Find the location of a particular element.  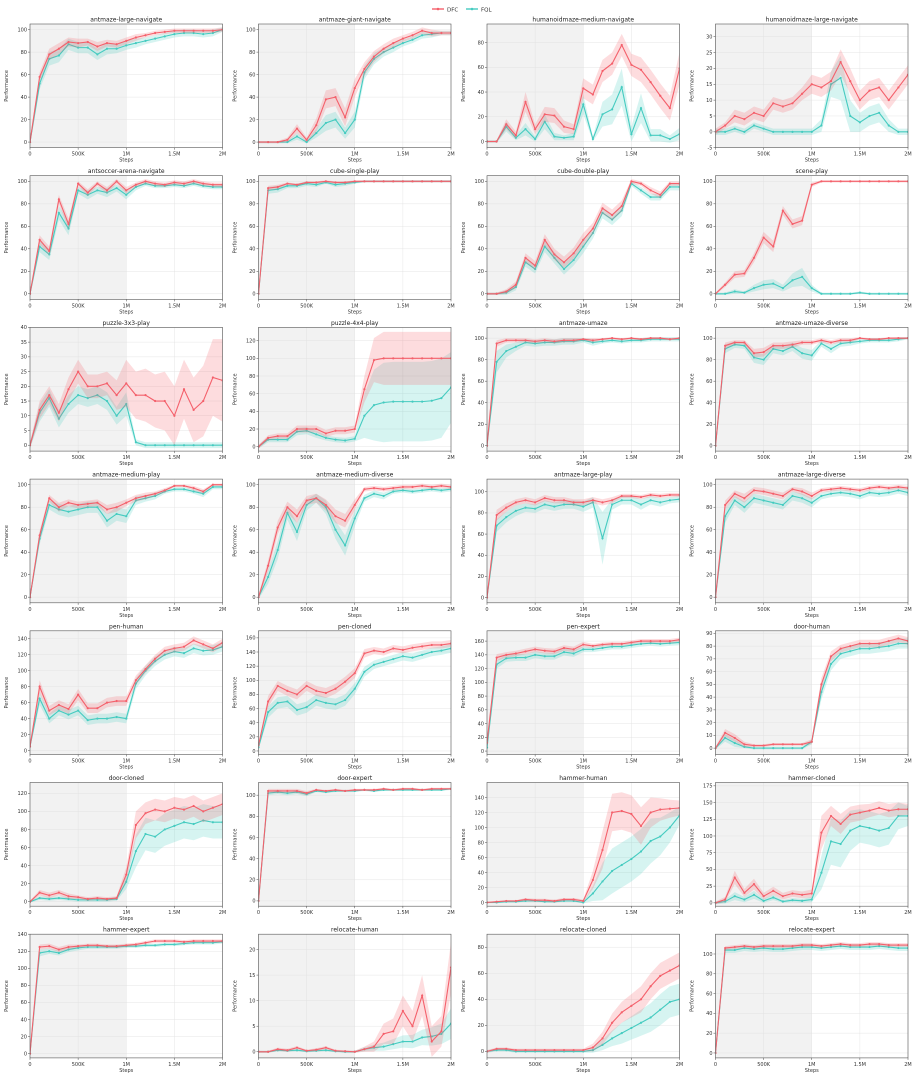

plot-frame is located at coordinates (812, 541).